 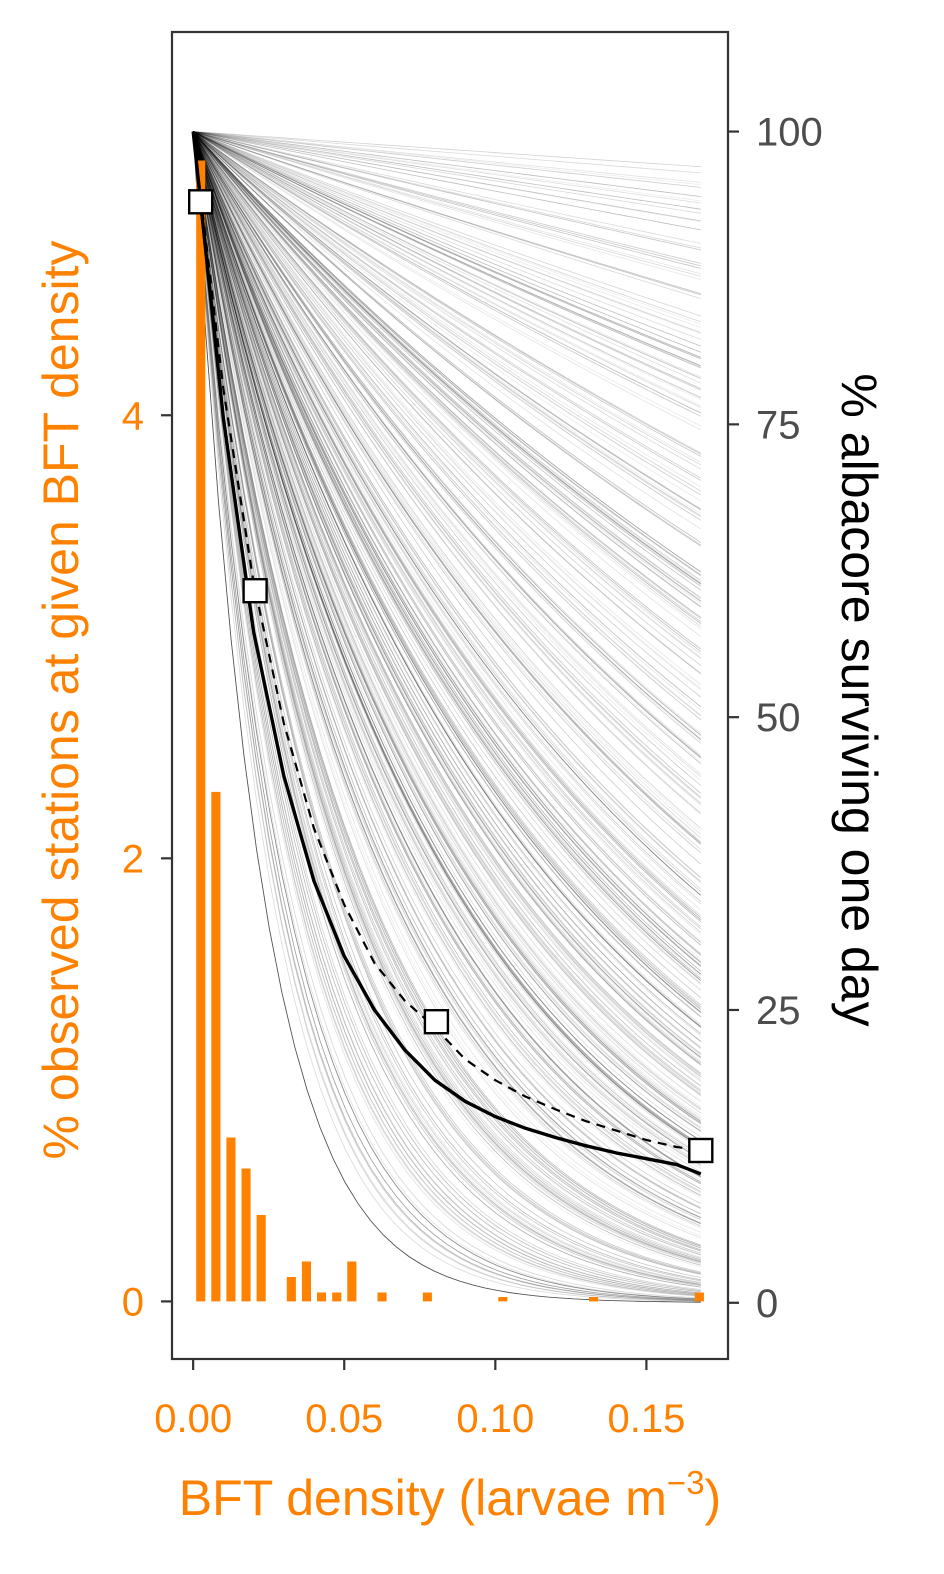 What do you see at coordinates (423, 1498) in the screenshot?
I see `x-axis-title-main: BFT density (larvae m` at bounding box center [423, 1498].